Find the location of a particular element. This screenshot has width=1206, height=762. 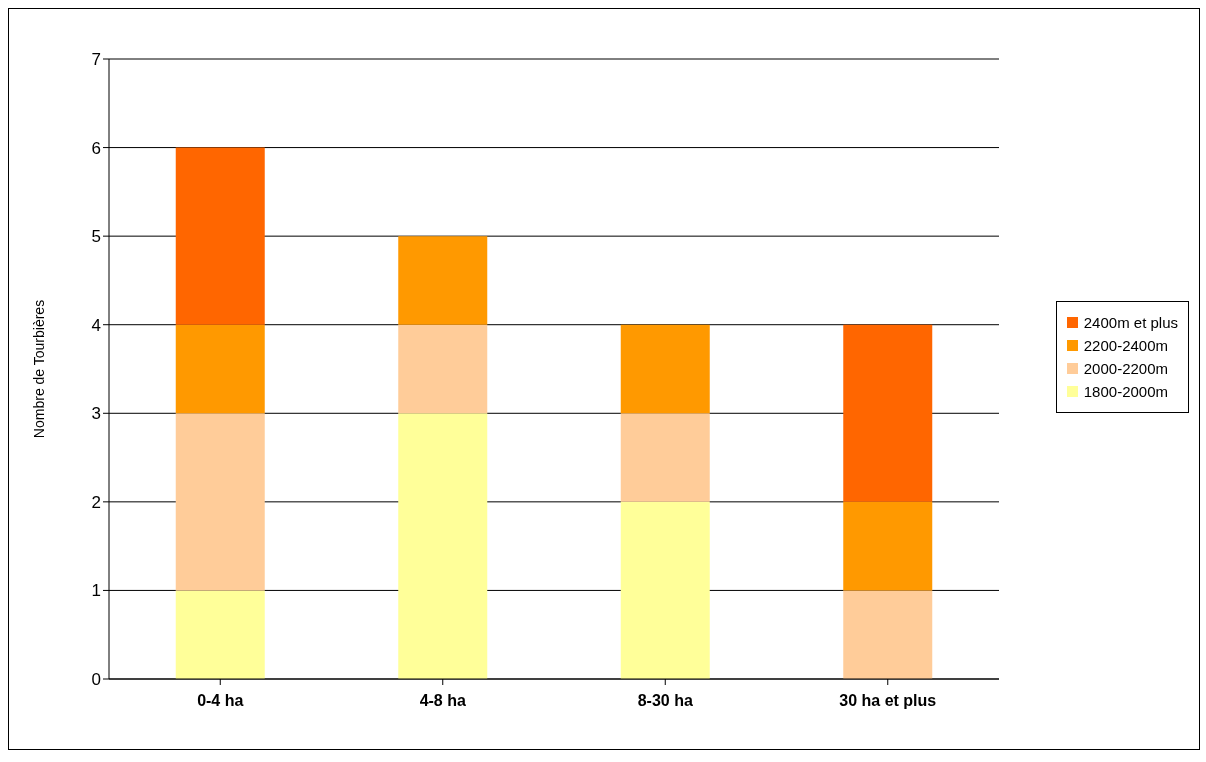

x-tick-label: 0-4 ha is located at coordinates (220, 701).